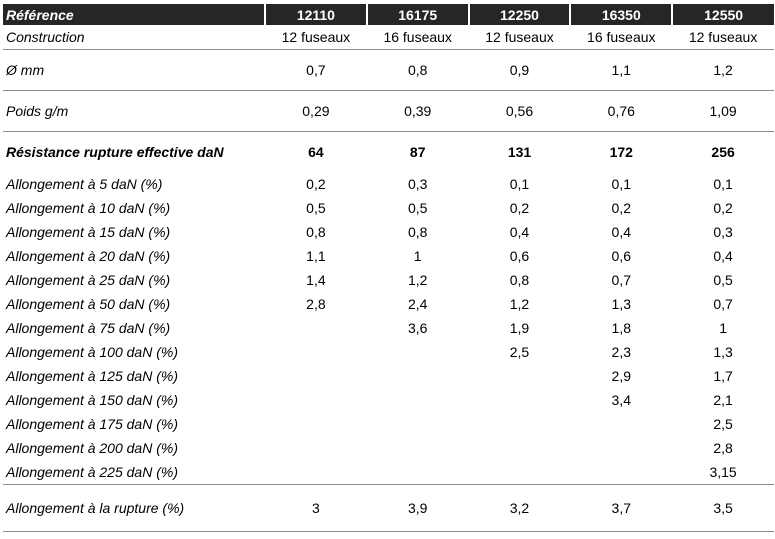  I want to click on row-label: Construction, so click(134, 37).